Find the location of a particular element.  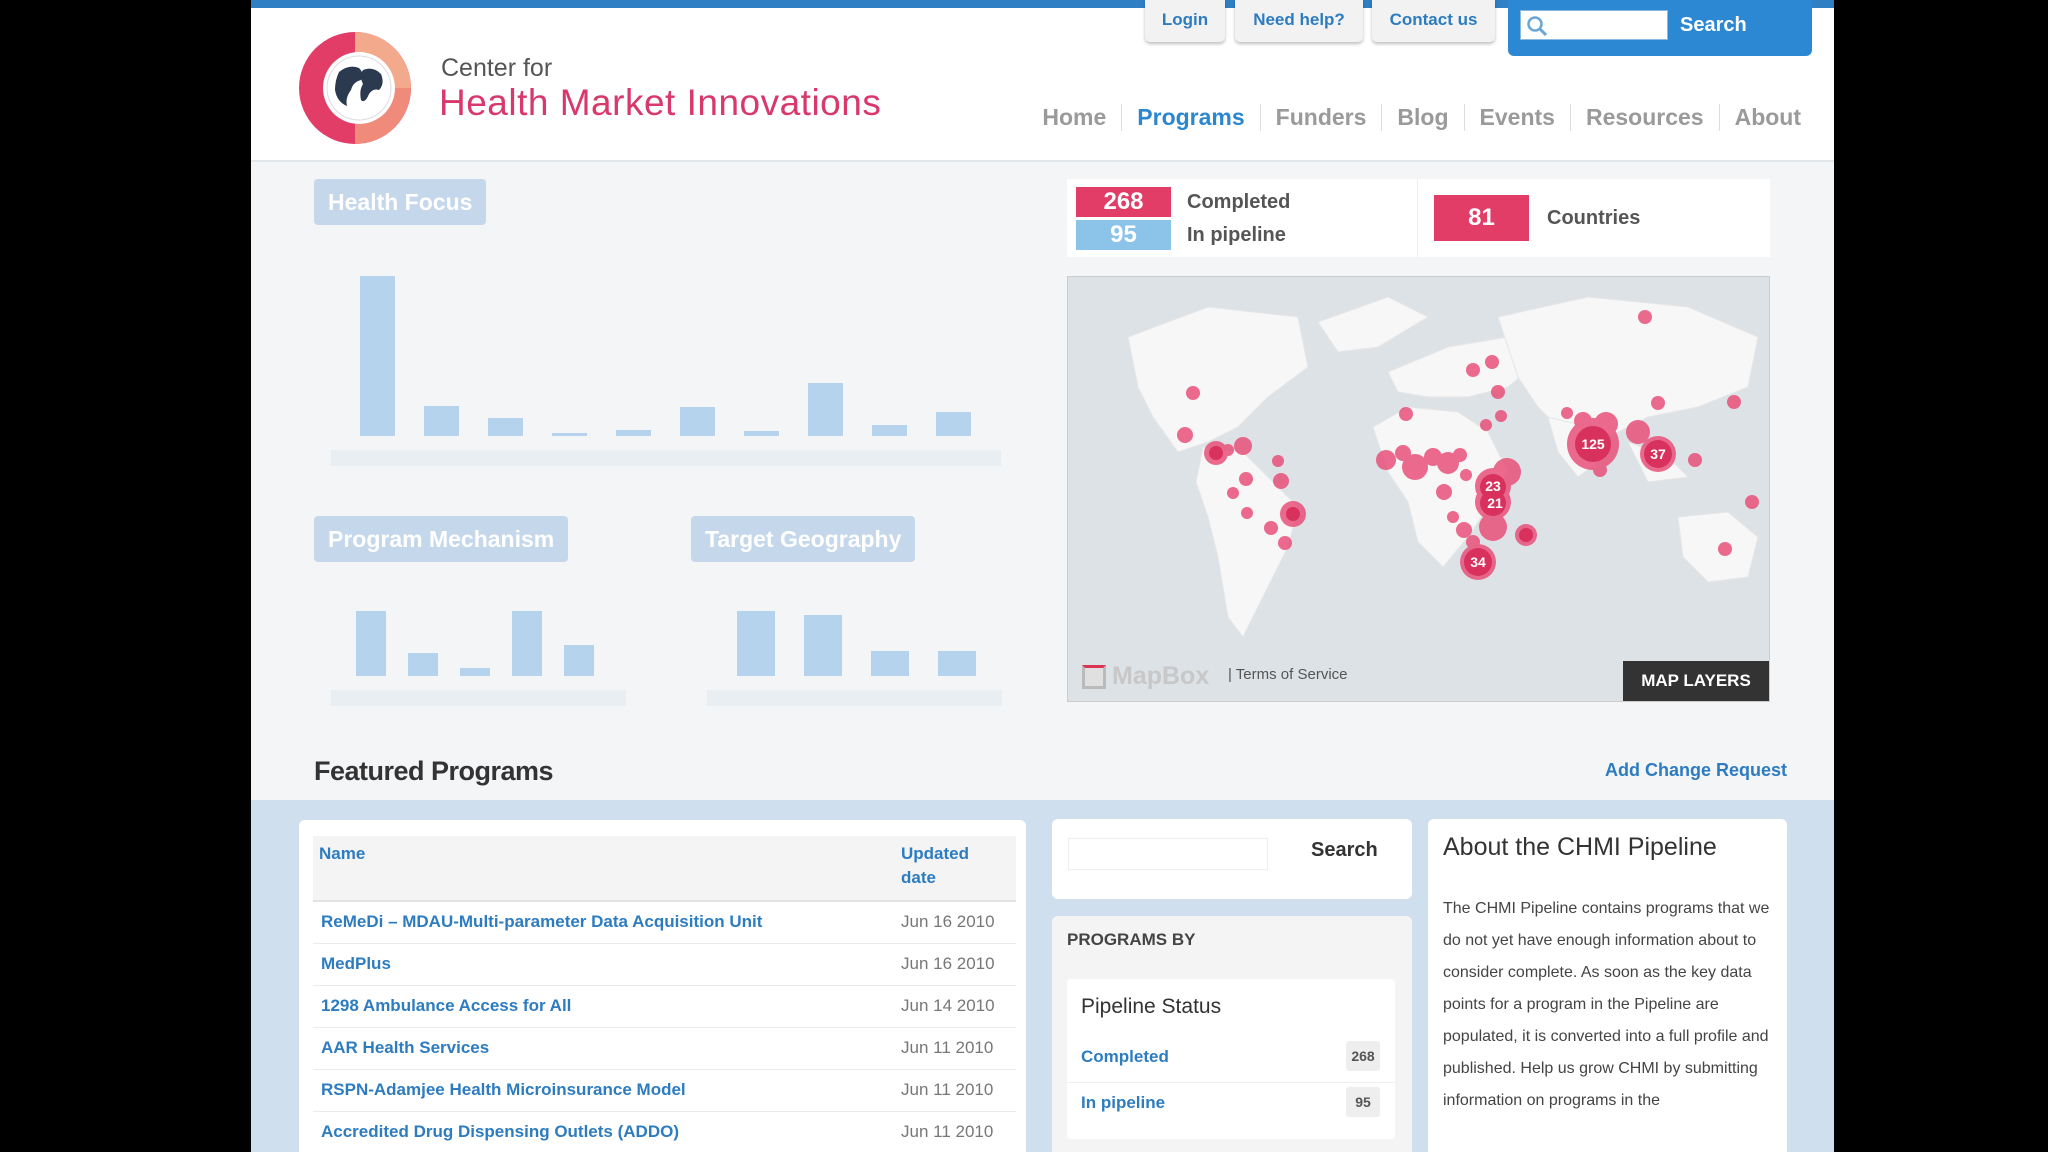

program-search-button: Search is located at coordinates (1344, 850).